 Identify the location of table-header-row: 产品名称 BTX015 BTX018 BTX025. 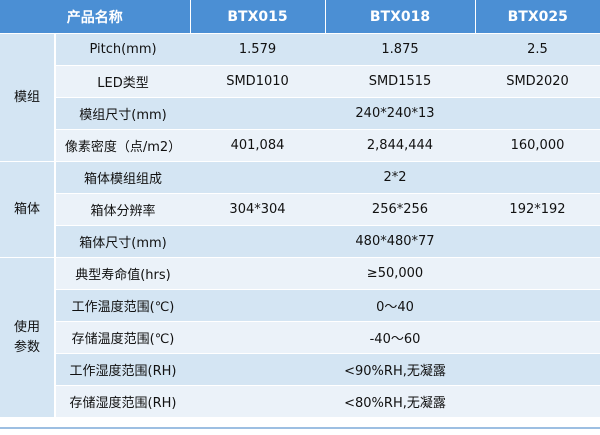
(300, 17).